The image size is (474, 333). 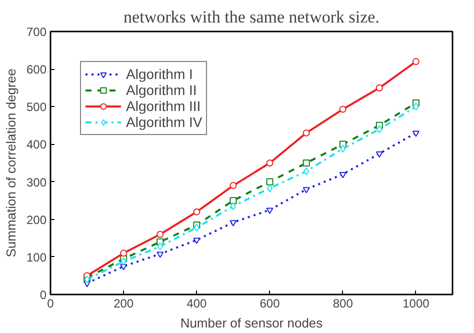 I want to click on y-tick-label: 0, so click(x=43, y=295).